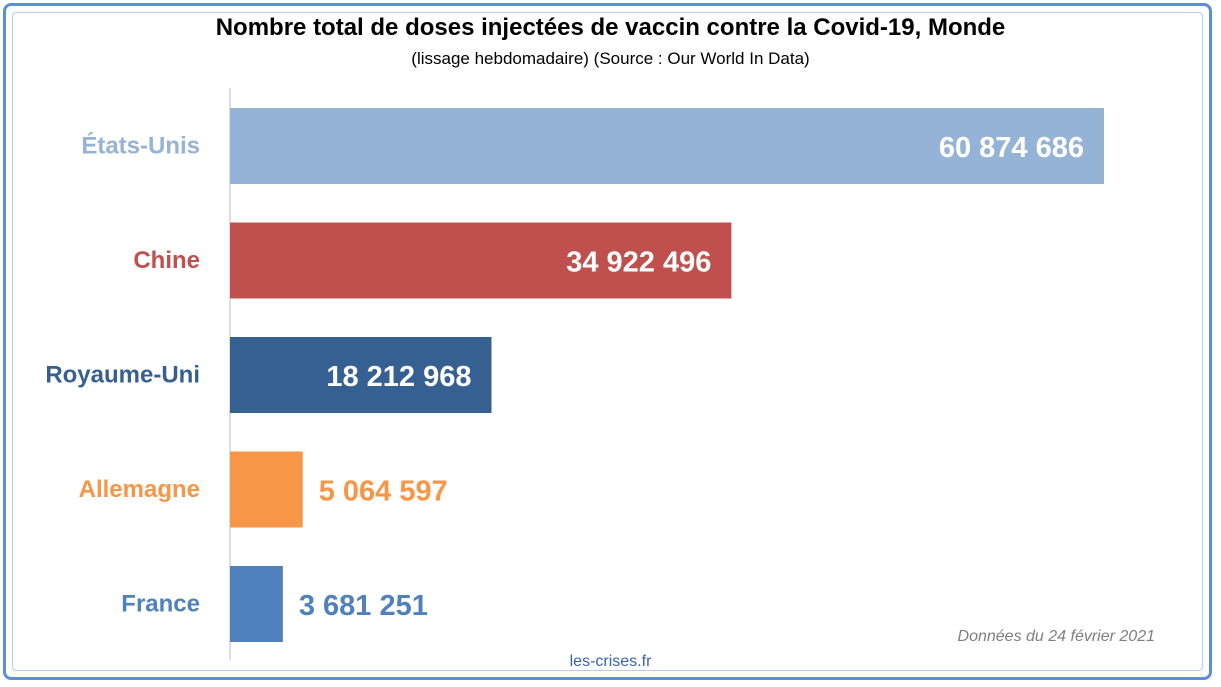 Image resolution: width=1221 pixels, height=687 pixels. I want to click on category-label-3: Allemagne, so click(139, 489).